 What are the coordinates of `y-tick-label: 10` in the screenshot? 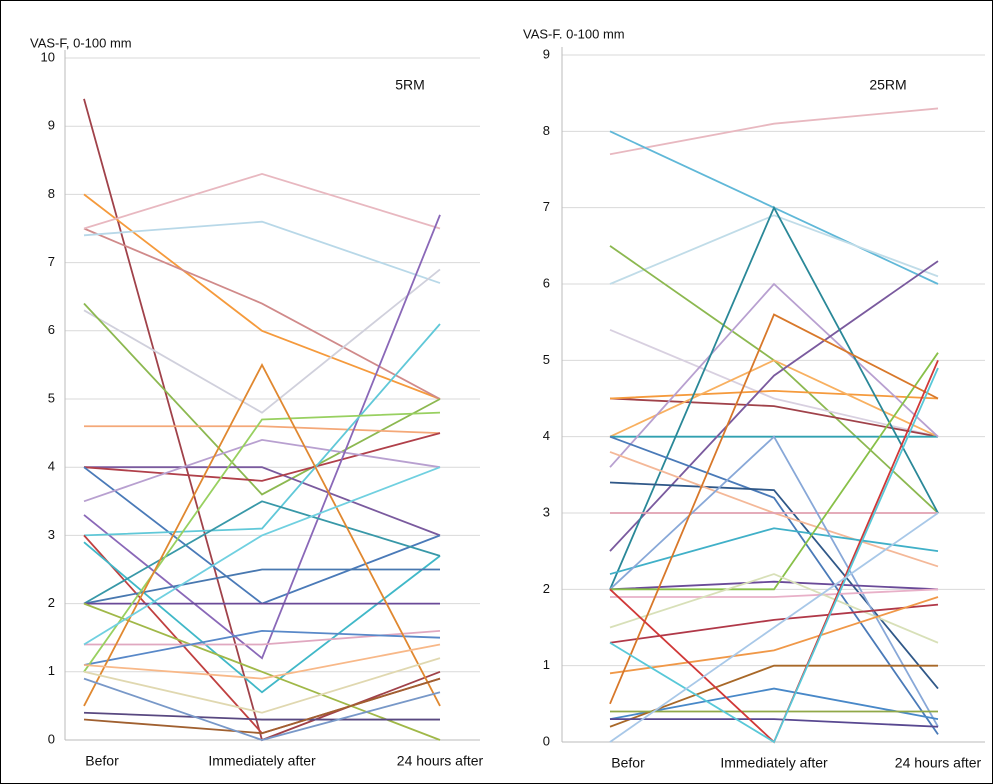 It's located at (48, 56).